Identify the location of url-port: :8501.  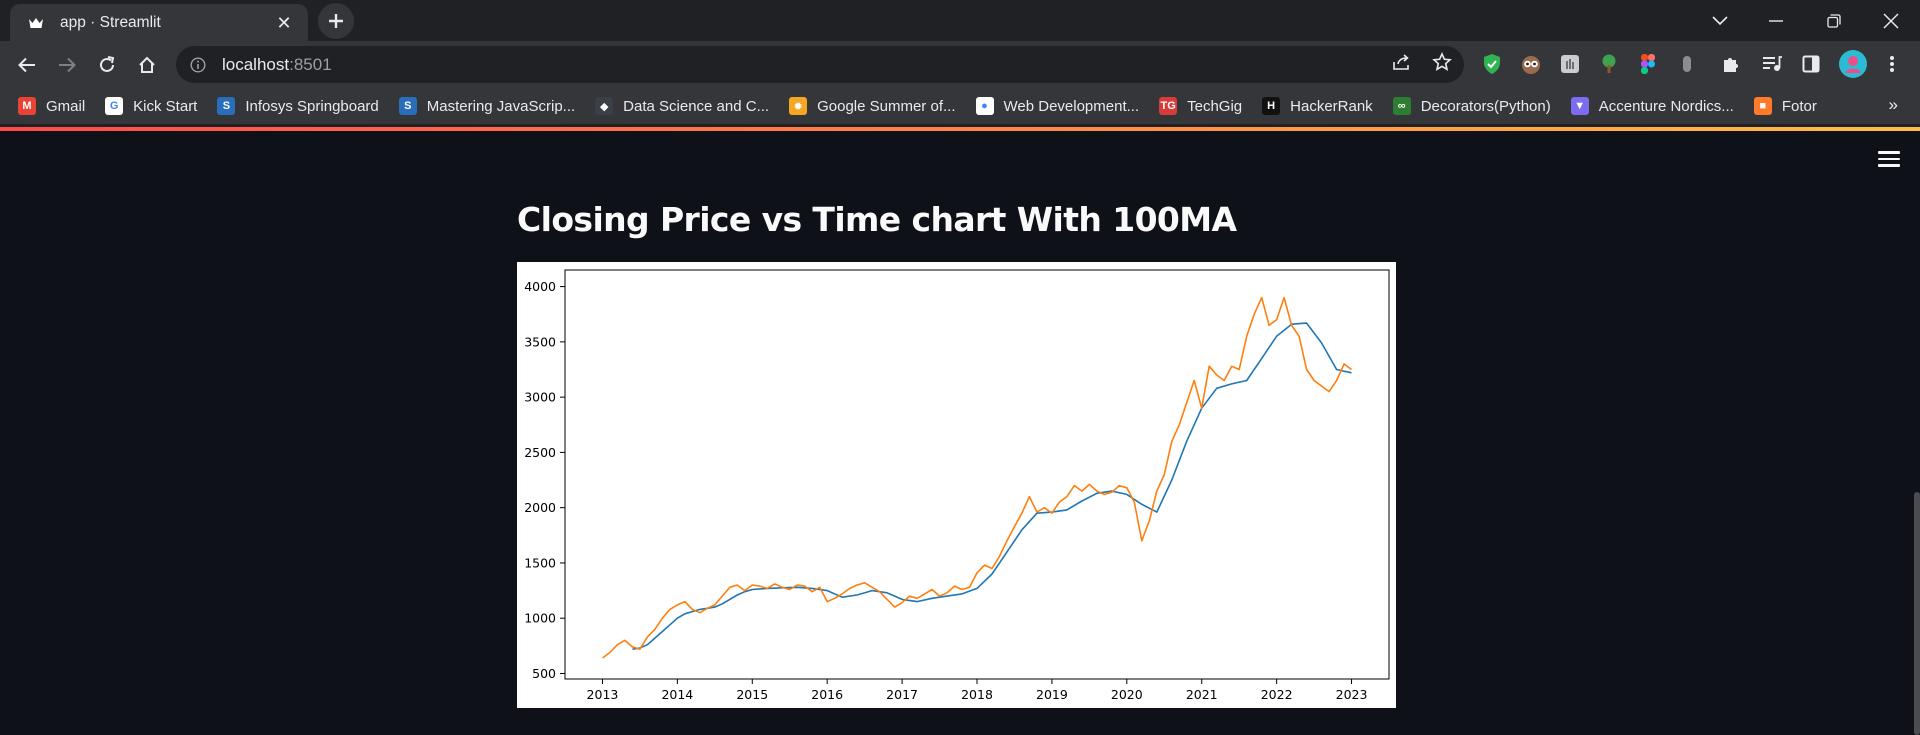
(310, 64).